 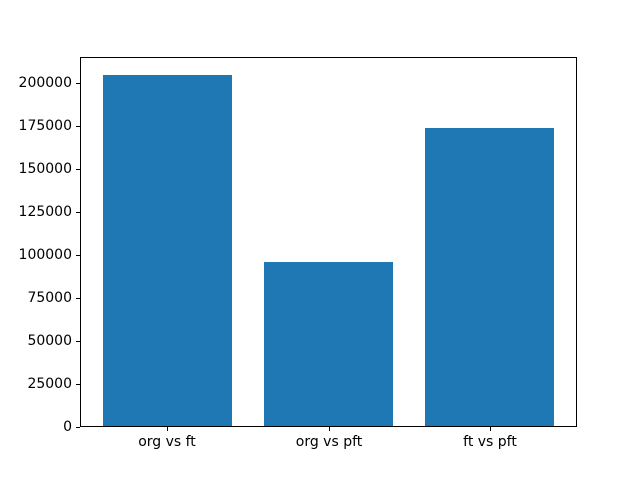 What do you see at coordinates (49, 341) in the screenshot?
I see `y-tick-label: 50000` at bounding box center [49, 341].